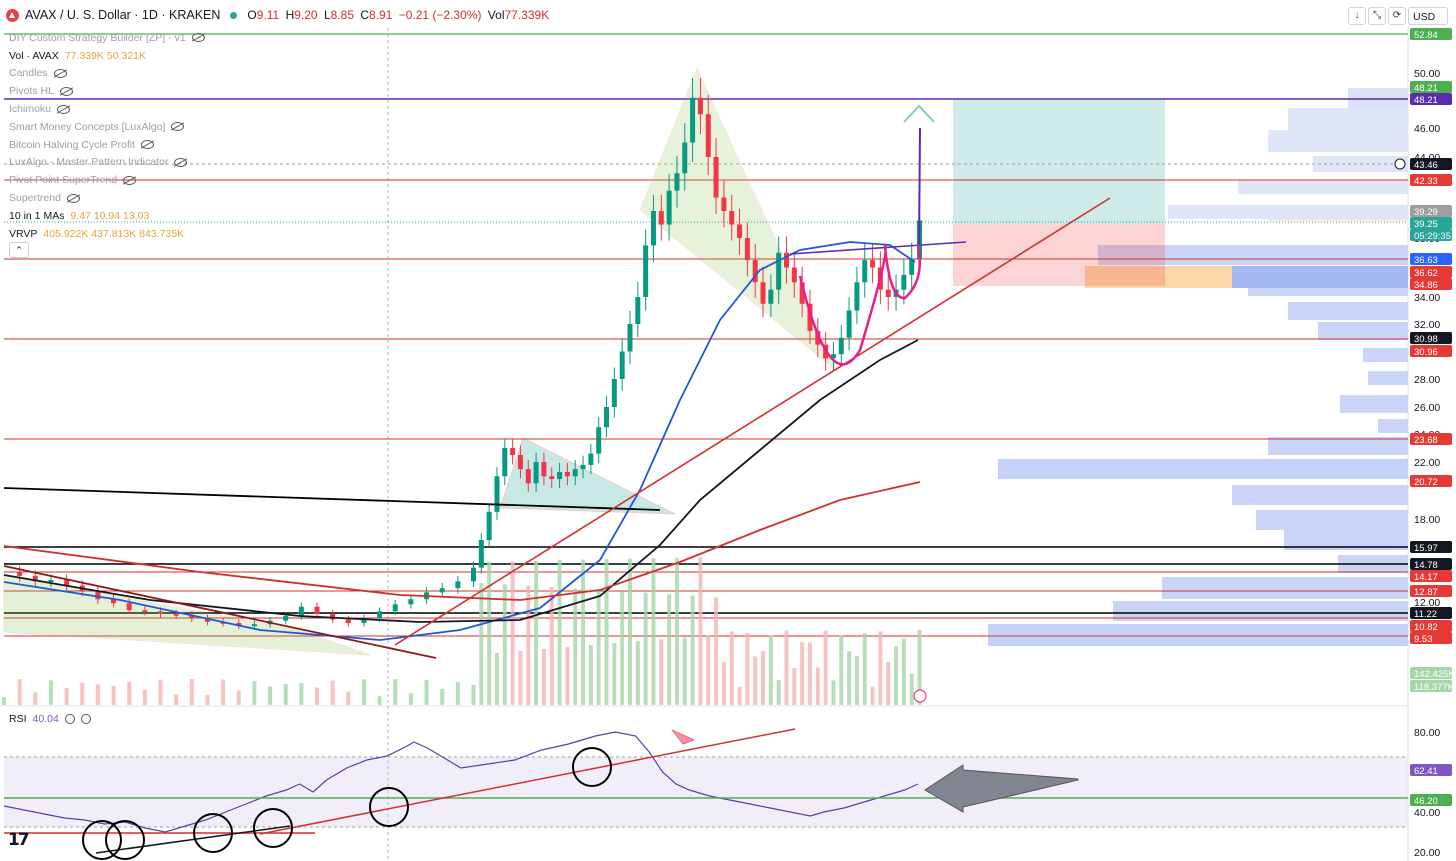  What do you see at coordinates (1357, 16) in the screenshot?
I see `scroll-down-button: ↓` at bounding box center [1357, 16].